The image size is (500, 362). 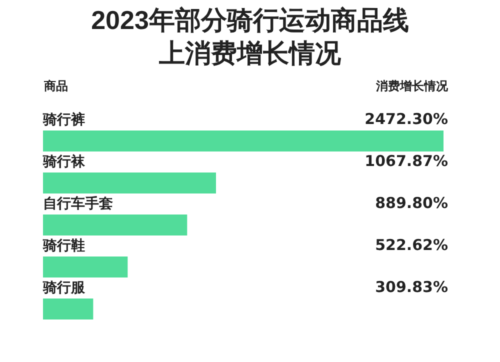 I want to click on y-tick-label: 骑行鞋, so click(x=63, y=246).